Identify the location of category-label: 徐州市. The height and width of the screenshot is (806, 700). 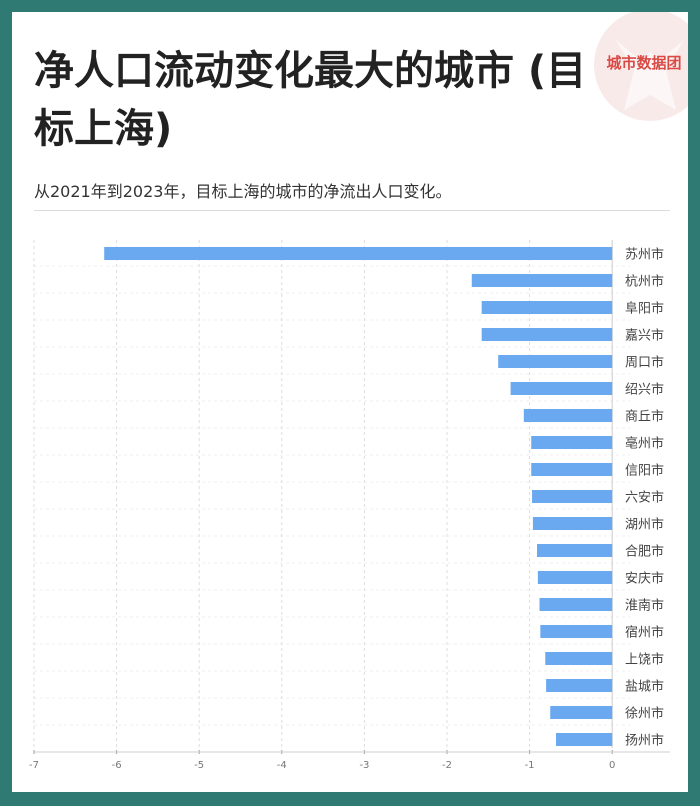
(644, 714).